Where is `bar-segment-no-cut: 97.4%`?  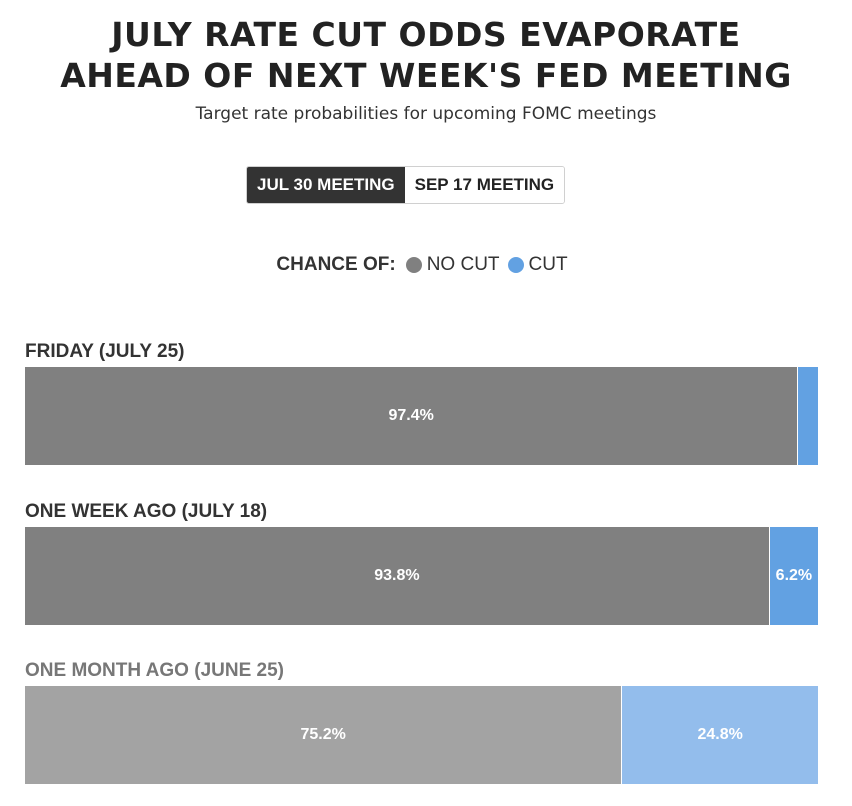
bar-segment-no-cut: 97.4% is located at coordinates (411, 416).